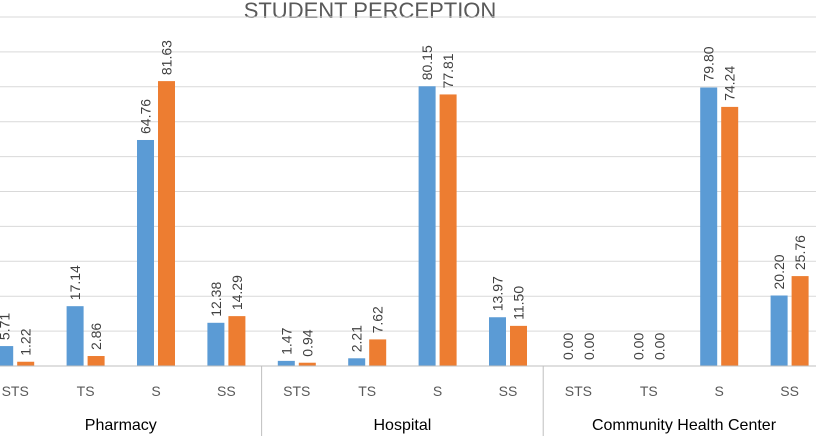 The image size is (816, 436). Describe the element at coordinates (448, 70) in the screenshot. I see `data-label: 77.81` at that location.